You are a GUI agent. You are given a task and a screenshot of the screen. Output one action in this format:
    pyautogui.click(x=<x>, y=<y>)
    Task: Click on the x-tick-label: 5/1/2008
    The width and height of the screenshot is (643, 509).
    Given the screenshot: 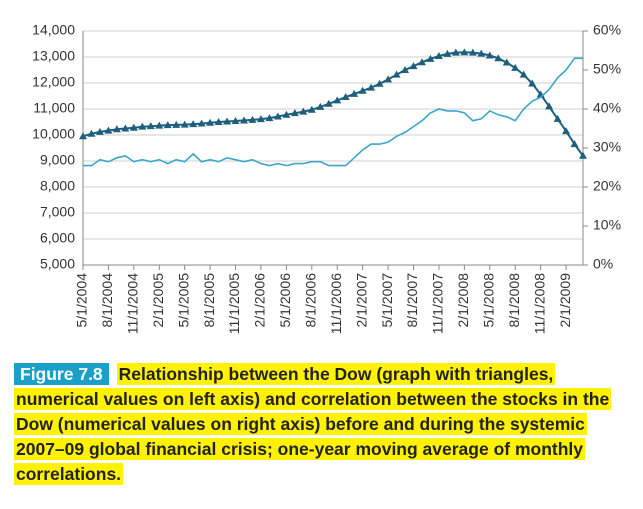 What is the action you would take?
    pyautogui.click(x=488, y=300)
    